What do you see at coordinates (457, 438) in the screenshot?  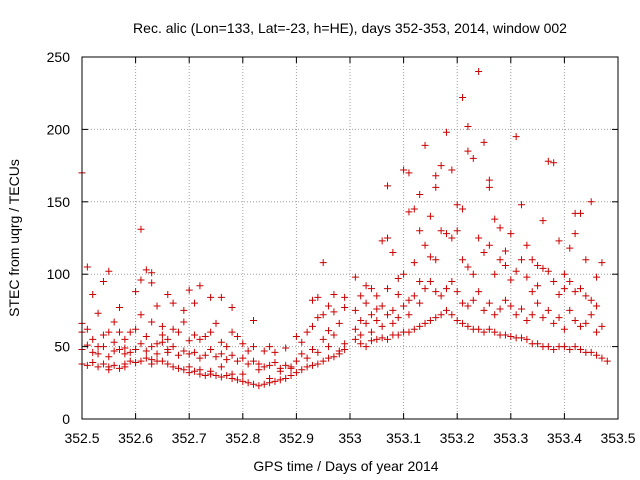 I see `x-tick-label: 353.2` at bounding box center [457, 438].